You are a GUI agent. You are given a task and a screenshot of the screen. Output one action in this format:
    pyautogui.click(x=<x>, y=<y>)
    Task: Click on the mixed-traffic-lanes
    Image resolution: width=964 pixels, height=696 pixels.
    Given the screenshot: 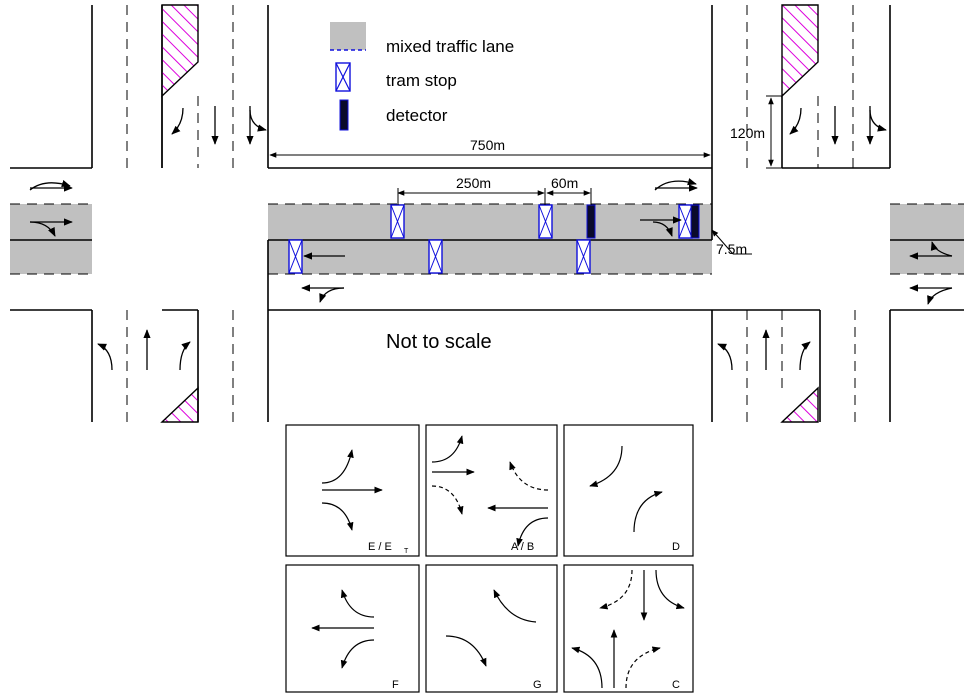 What is the action you would take?
    pyautogui.click(x=487, y=239)
    